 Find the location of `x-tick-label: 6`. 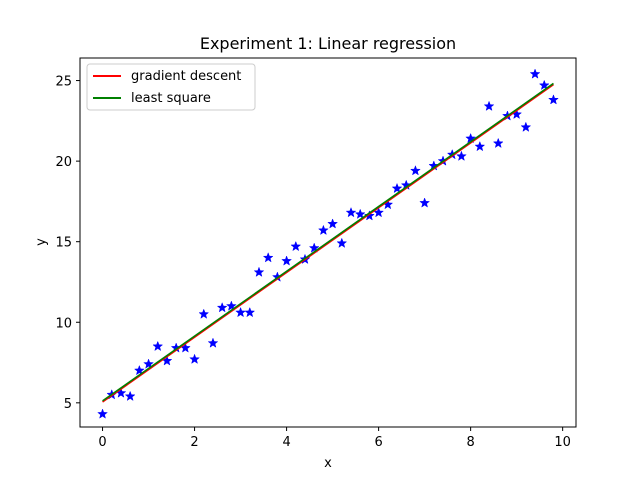

x-tick-label: 6 is located at coordinates (378, 442).